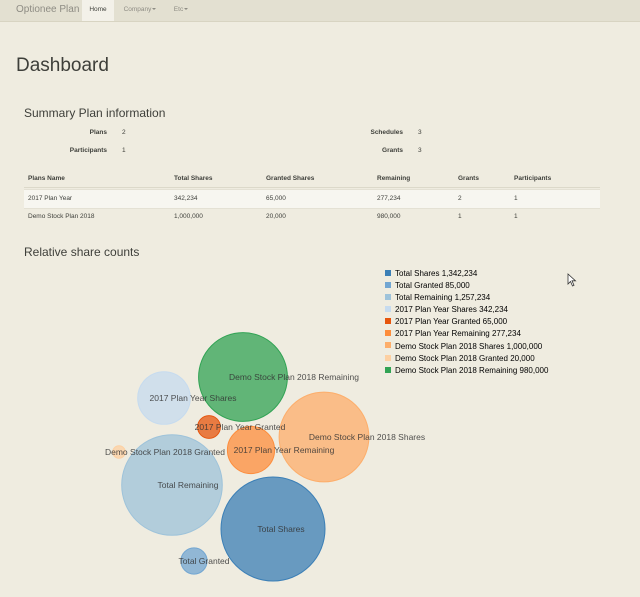 Image resolution: width=640 pixels, height=597 pixels. I want to click on legend-item: Total Granted 85,000, so click(466, 286).